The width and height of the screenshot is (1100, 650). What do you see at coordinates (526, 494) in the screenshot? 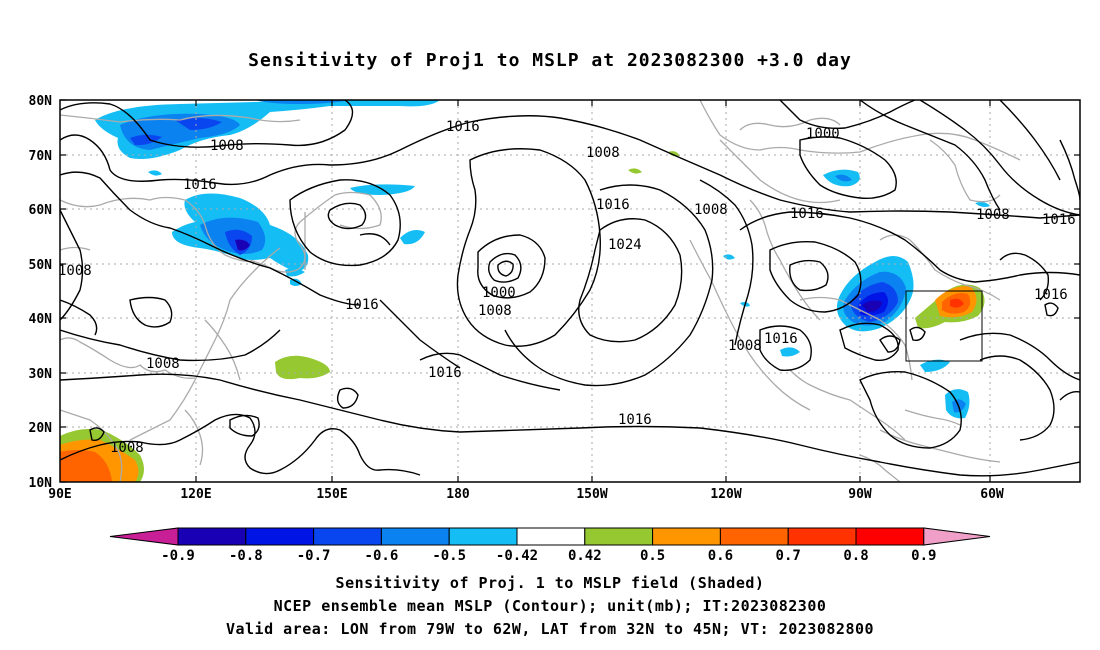
I see `longitude-labels: 90E 120E 150E 180 150W 120W 90W 60W` at bounding box center [526, 494].